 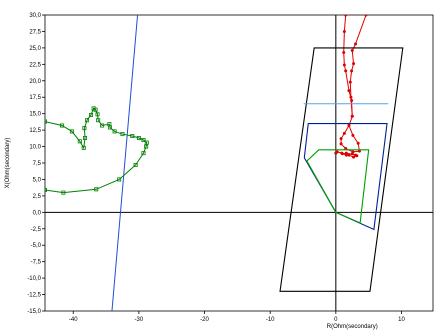 What do you see at coordinates (35, 115) in the screenshot?
I see `y-tick-label: 15,0` at bounding box center [35, 115].